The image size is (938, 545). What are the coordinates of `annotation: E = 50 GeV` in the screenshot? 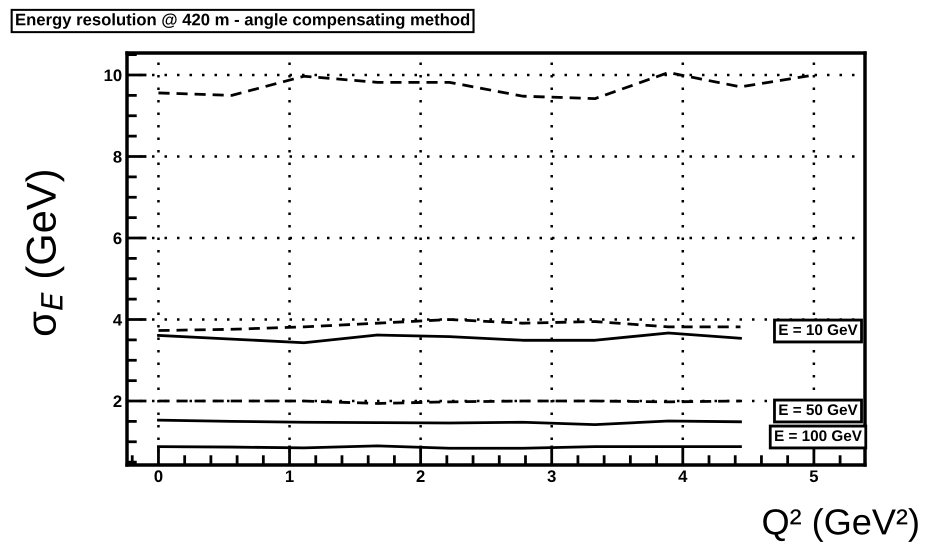 It's located at (818, 410).